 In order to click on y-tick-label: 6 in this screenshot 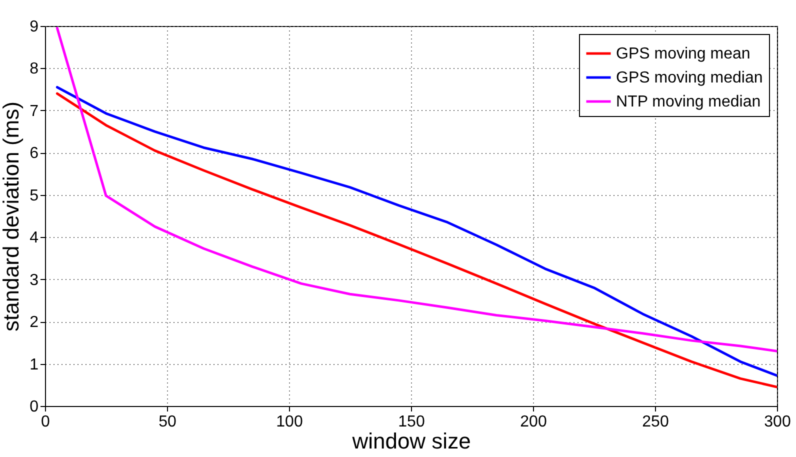, I will do `click(34, 153)`.